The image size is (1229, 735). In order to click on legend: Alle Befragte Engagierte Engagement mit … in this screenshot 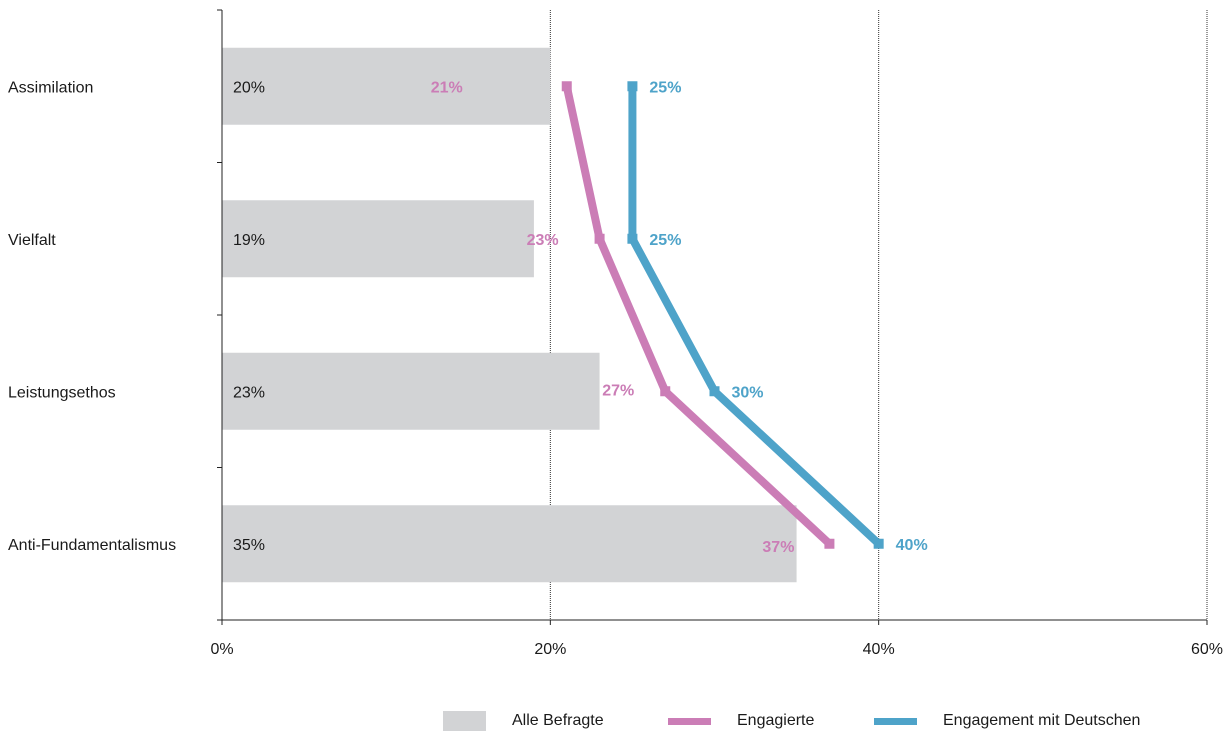, I will do `click(614, 721)`.